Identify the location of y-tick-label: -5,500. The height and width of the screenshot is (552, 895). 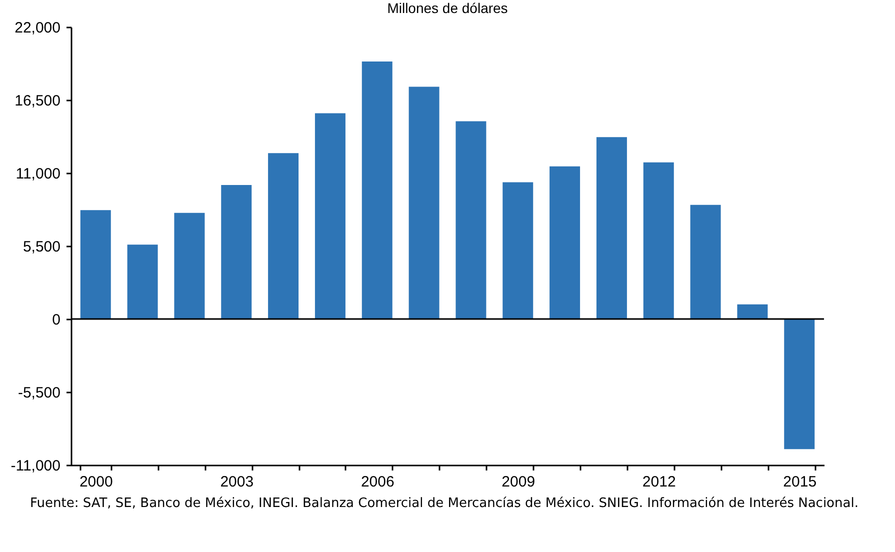
(39, 393).